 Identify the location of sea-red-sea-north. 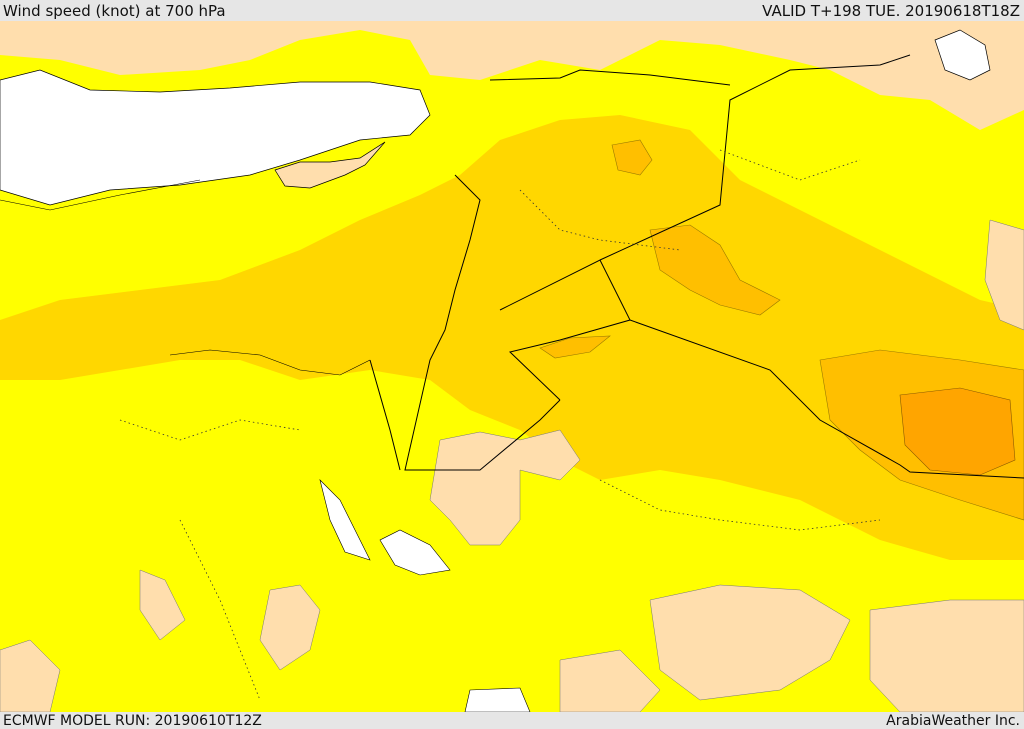
(415, 552).